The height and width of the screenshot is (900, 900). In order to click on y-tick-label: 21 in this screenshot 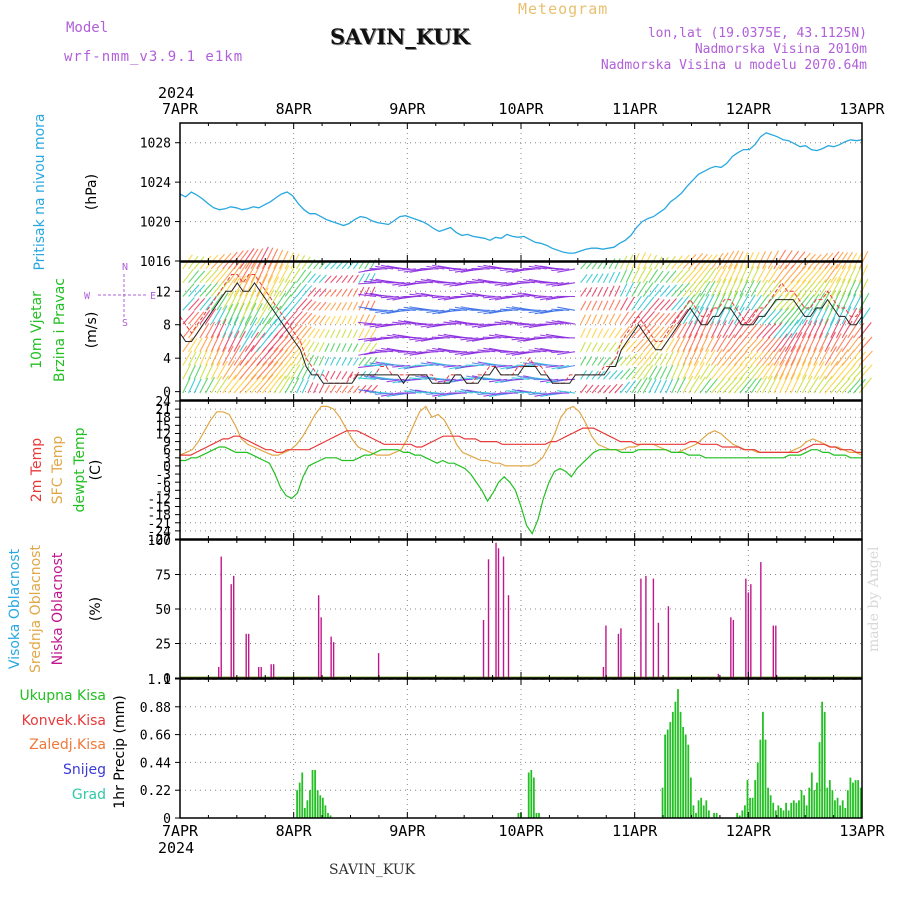, I will do `click(163, 410)`.